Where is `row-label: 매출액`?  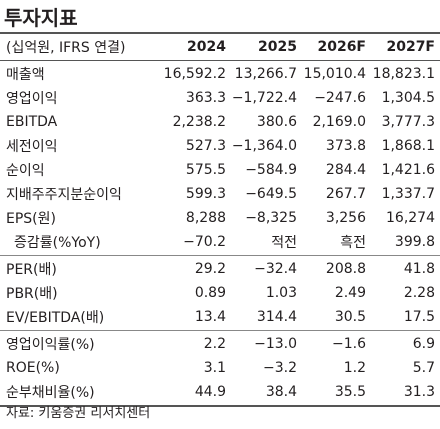 row-label: 매출액 is located at coordinates (25, 75).